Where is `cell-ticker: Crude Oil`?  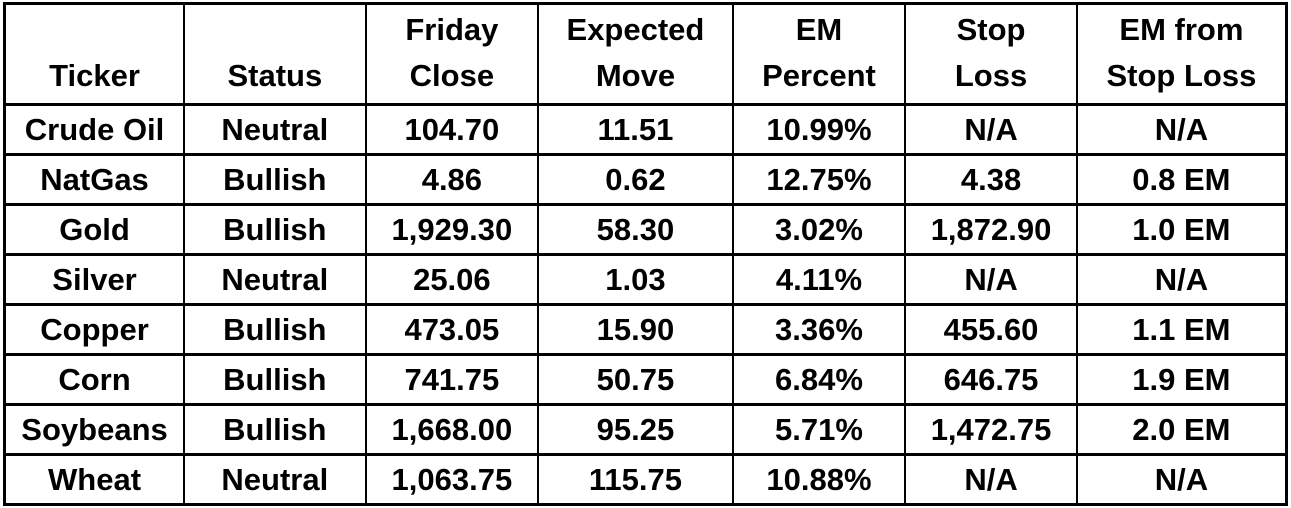 cell-ticker: Crude Oil is located at coordinates (94, 129).